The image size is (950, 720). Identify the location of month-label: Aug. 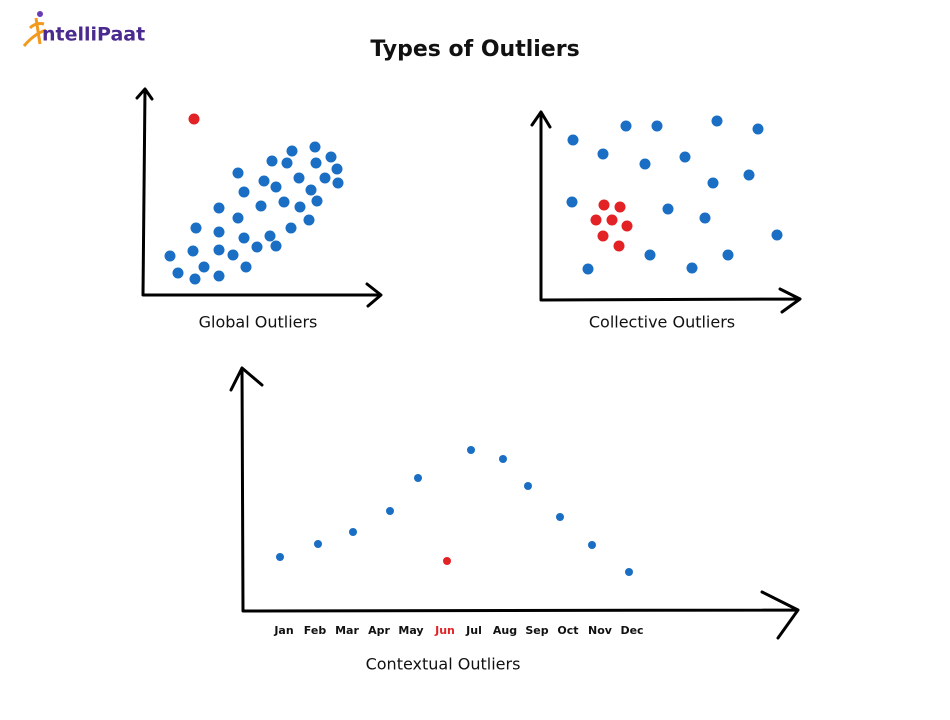
(505, 630).